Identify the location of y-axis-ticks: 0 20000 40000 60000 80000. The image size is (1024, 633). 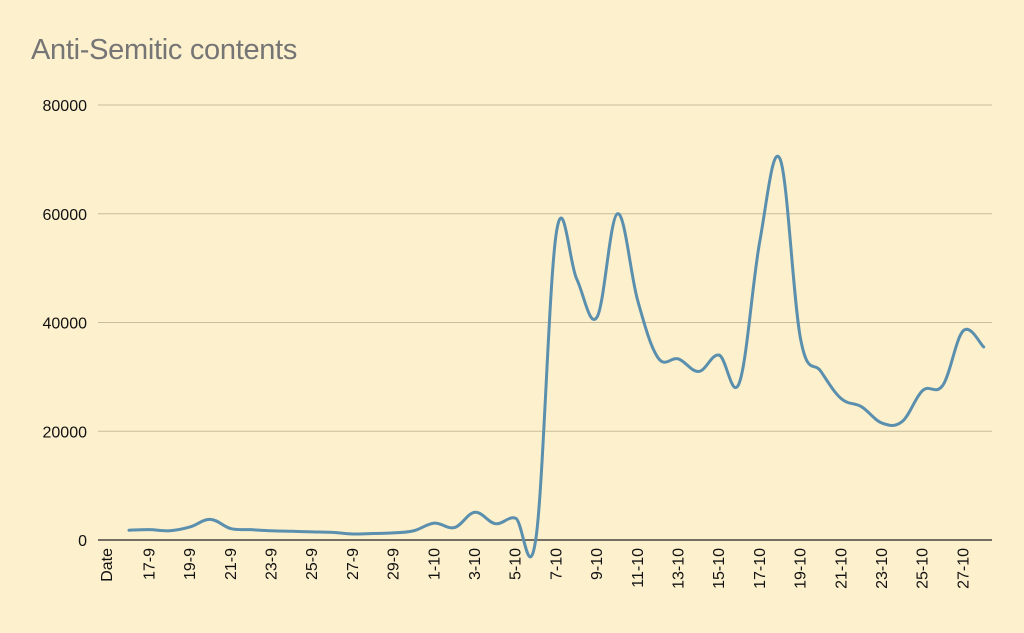
(65, 324).